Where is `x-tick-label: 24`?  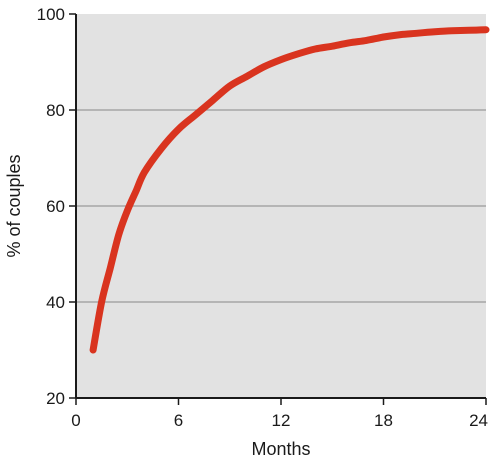 x-tick-label: 24 is located at coordinates (478, 420).